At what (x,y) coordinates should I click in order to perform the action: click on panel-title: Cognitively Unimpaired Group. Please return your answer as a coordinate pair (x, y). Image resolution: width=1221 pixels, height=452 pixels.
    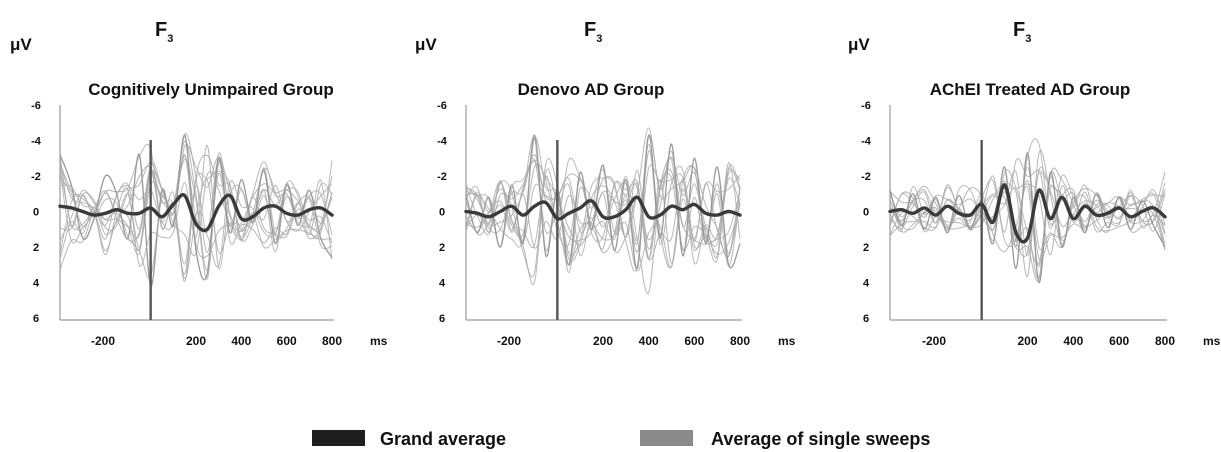
    Looking at the image, I should click on (211, 89).